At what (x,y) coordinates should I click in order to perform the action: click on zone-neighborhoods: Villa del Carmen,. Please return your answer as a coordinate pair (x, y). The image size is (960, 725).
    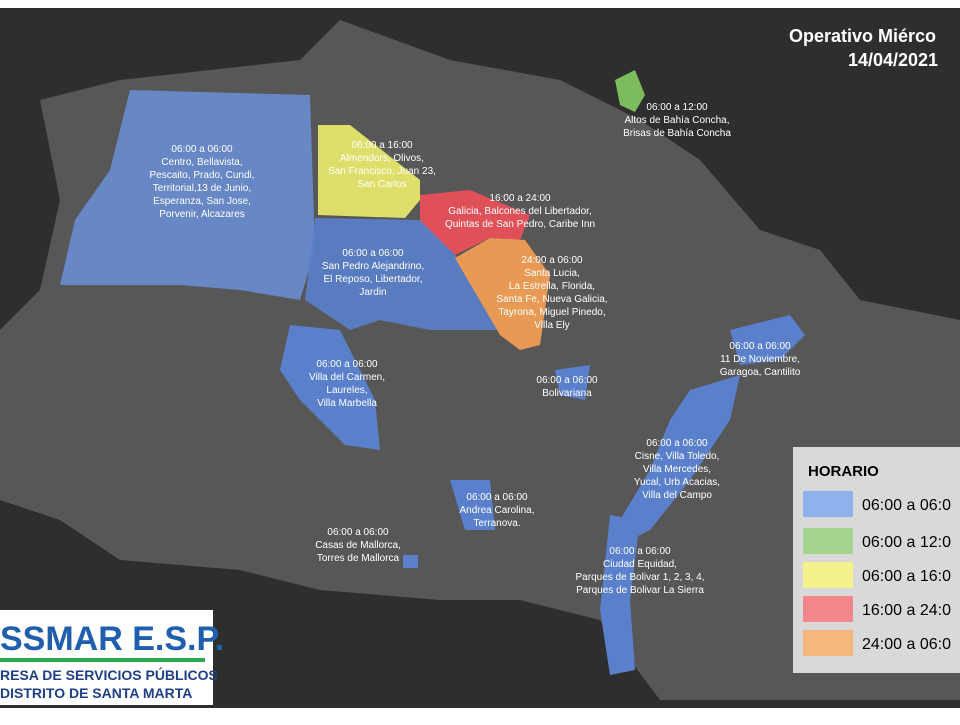
    Looking at the image, I should click on (347, 377).